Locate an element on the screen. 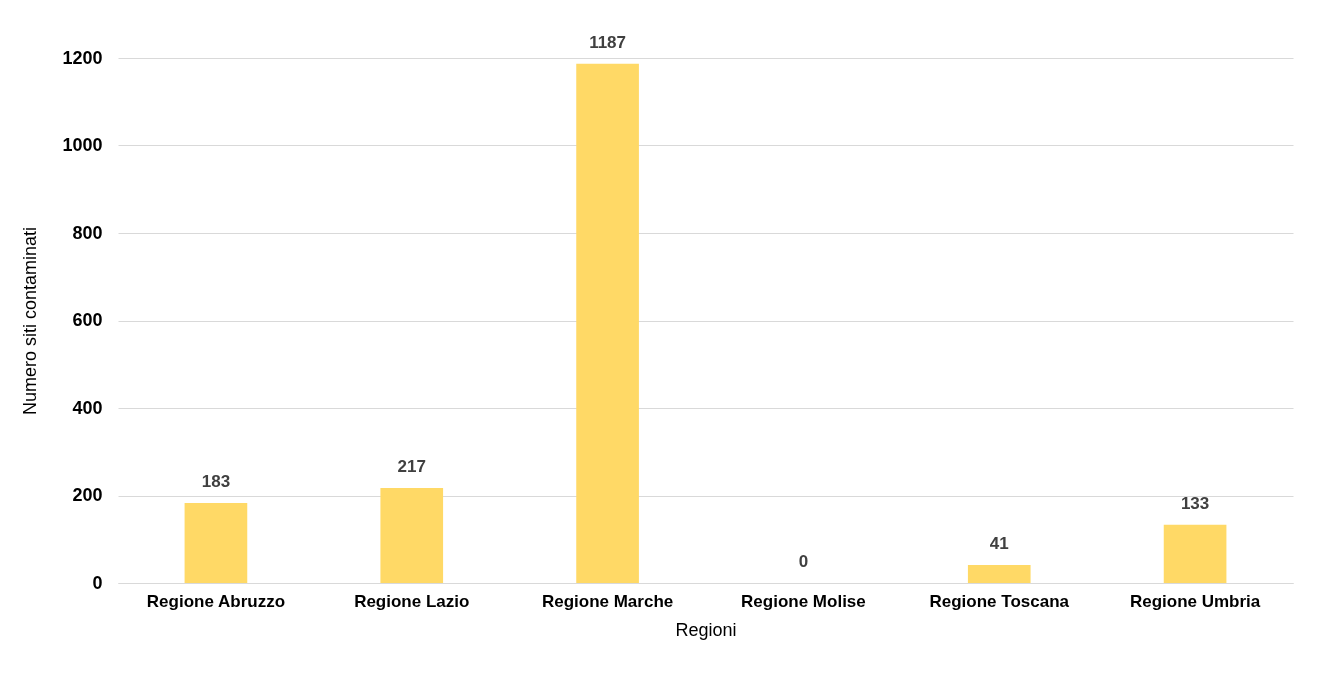 This screenshot has width=1338, height=679. x-tick-label: Regione Abruzzo is located at coordinates (216, 601).